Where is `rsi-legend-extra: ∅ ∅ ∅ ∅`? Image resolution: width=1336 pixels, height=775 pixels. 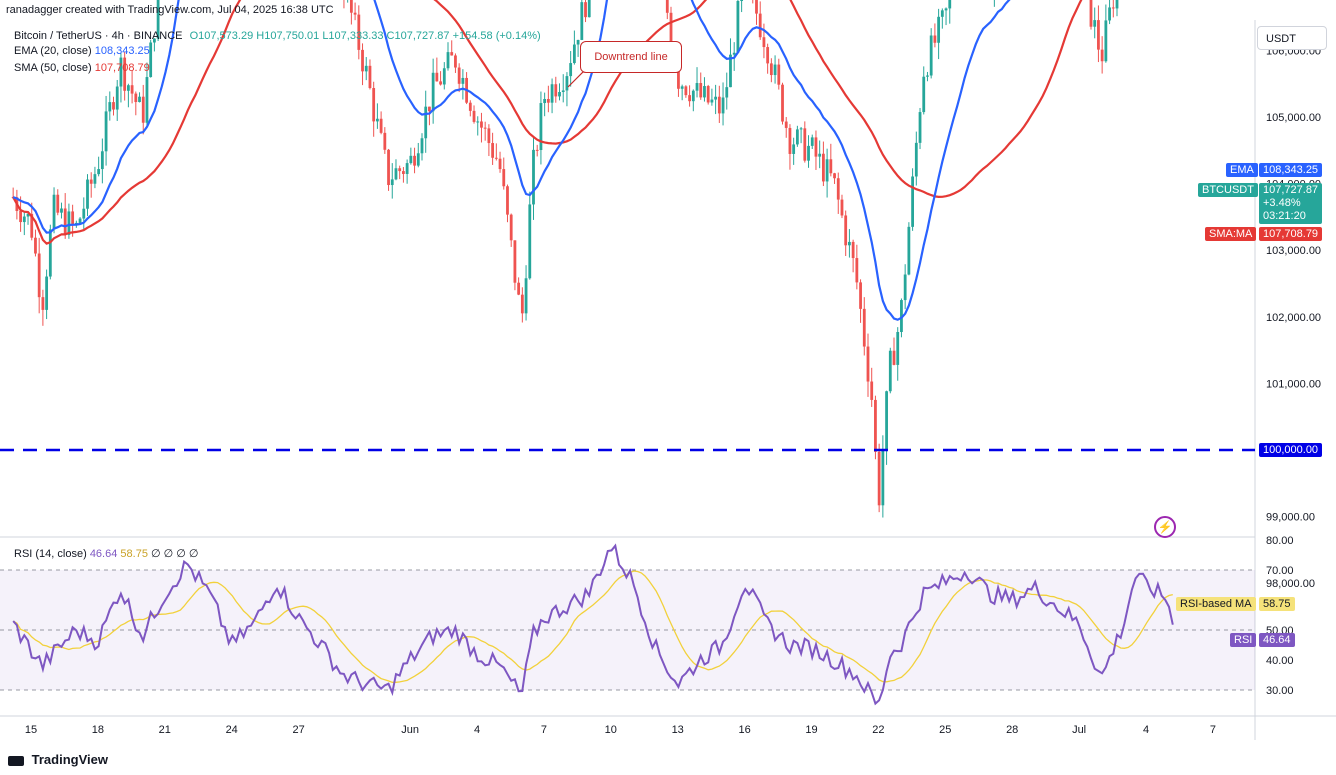 rsi-legend-extra: ∅ ∅ ∅ ∅ is located at coordinates (175, 554).